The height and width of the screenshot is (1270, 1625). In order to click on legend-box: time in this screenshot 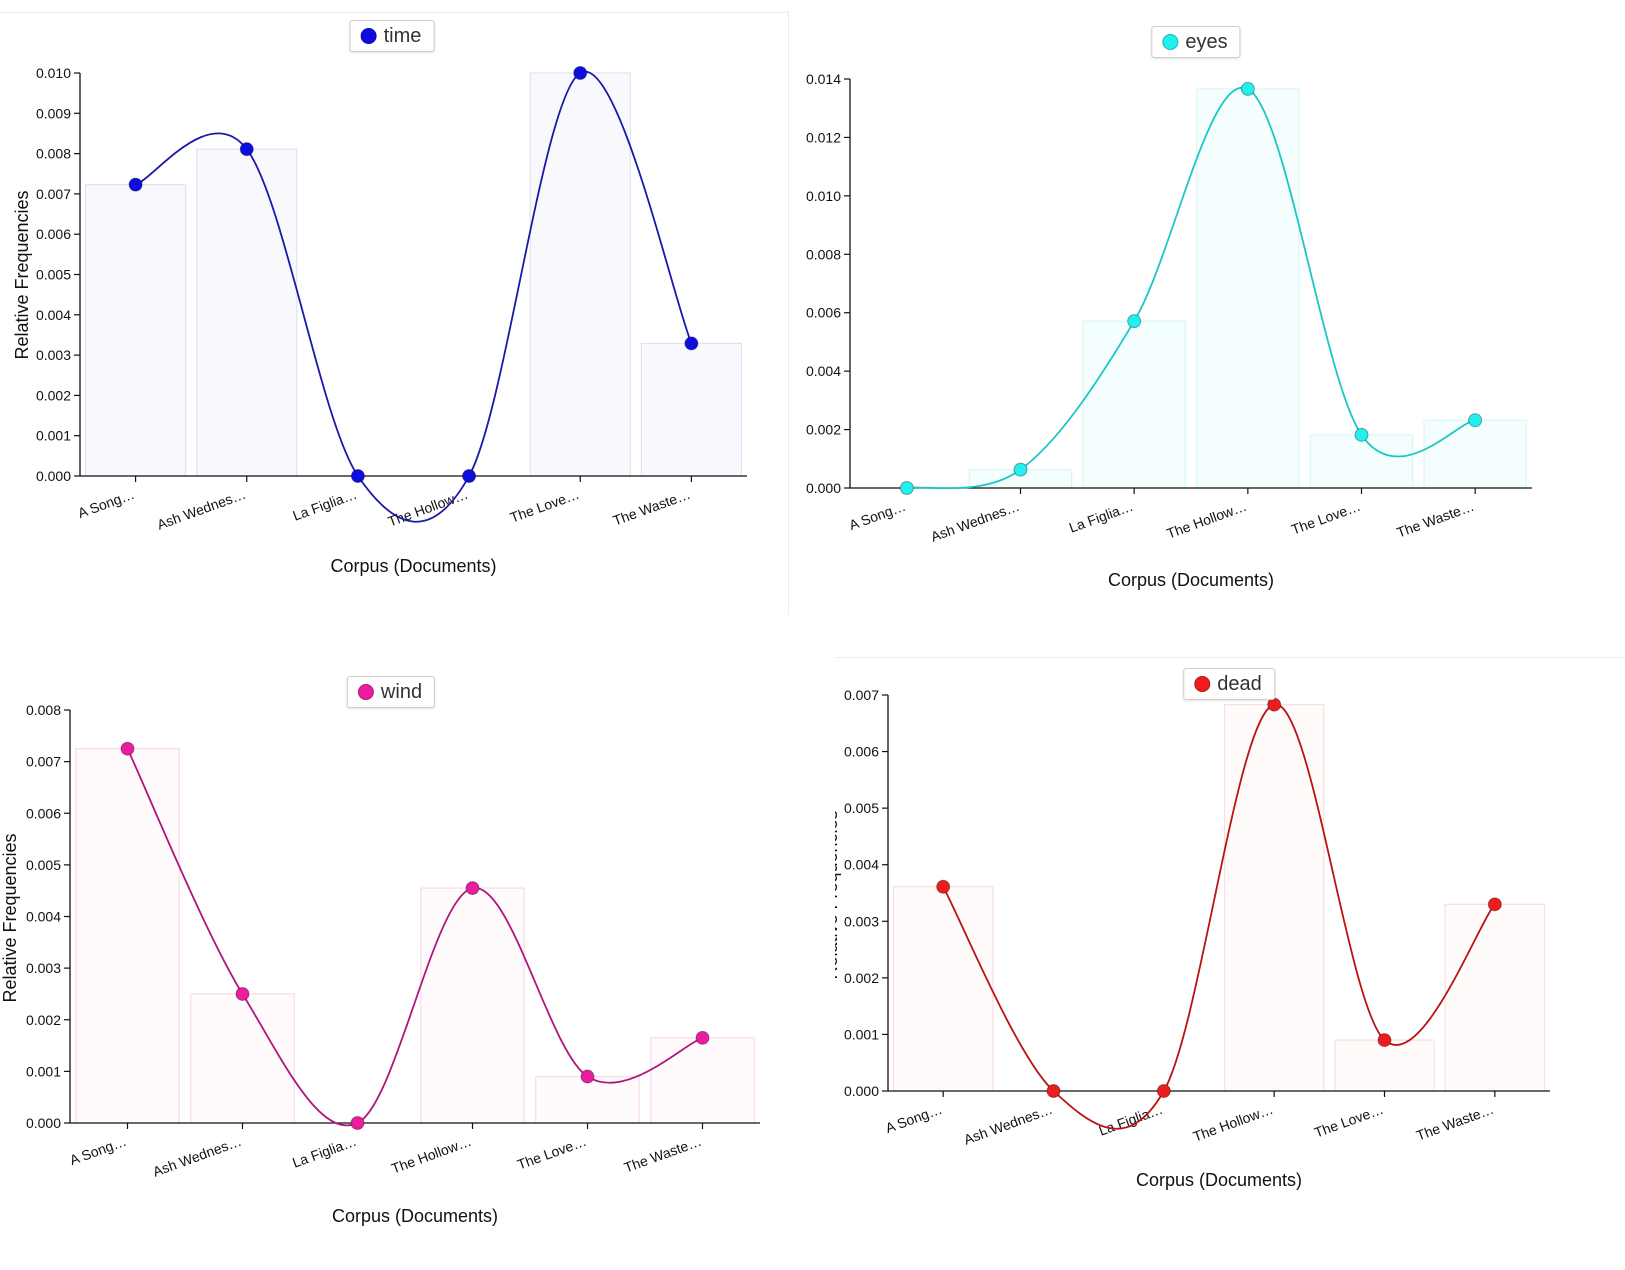, I will do `click(392, 36)`.